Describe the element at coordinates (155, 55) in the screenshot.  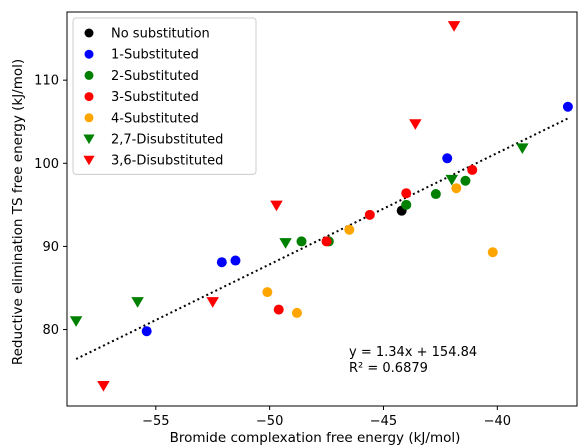
I see `legend-label: 1-Substituted` at that location.